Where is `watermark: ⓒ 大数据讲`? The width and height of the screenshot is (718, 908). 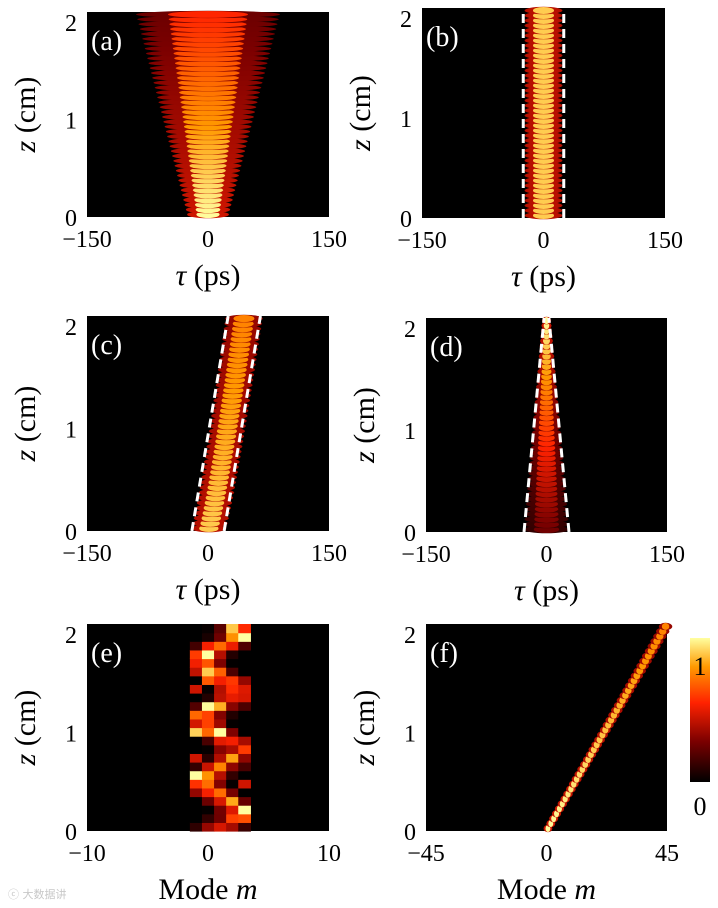
watermark: ⓒ 大数据讲 is located at coordinates (37, 894).